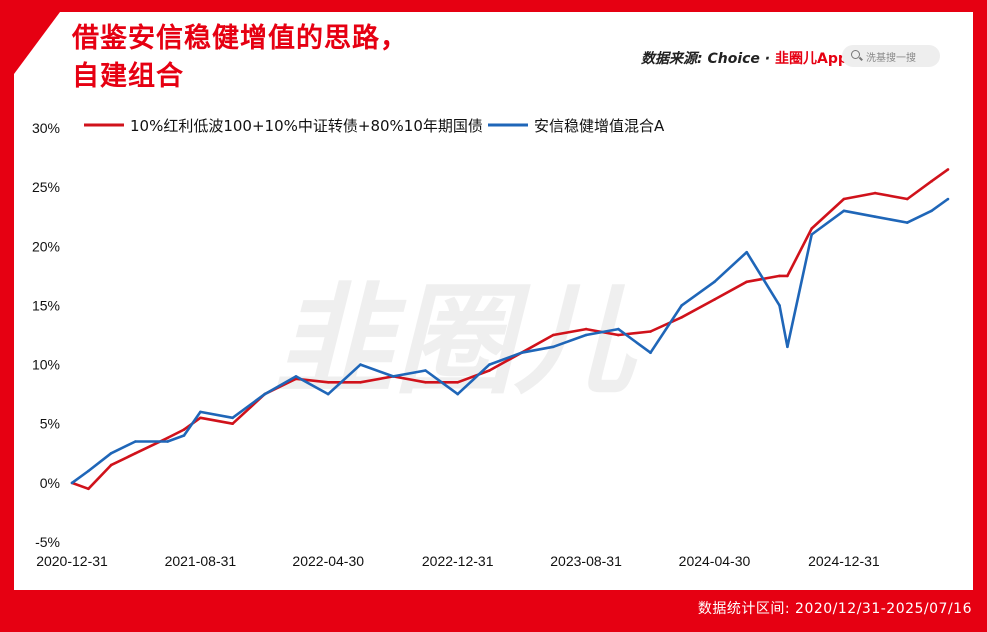  What do you see at coordinates (456, 341) in the screenshot?
I see `watermark-text: 韭圈儿` at bounding box center [456, 341].